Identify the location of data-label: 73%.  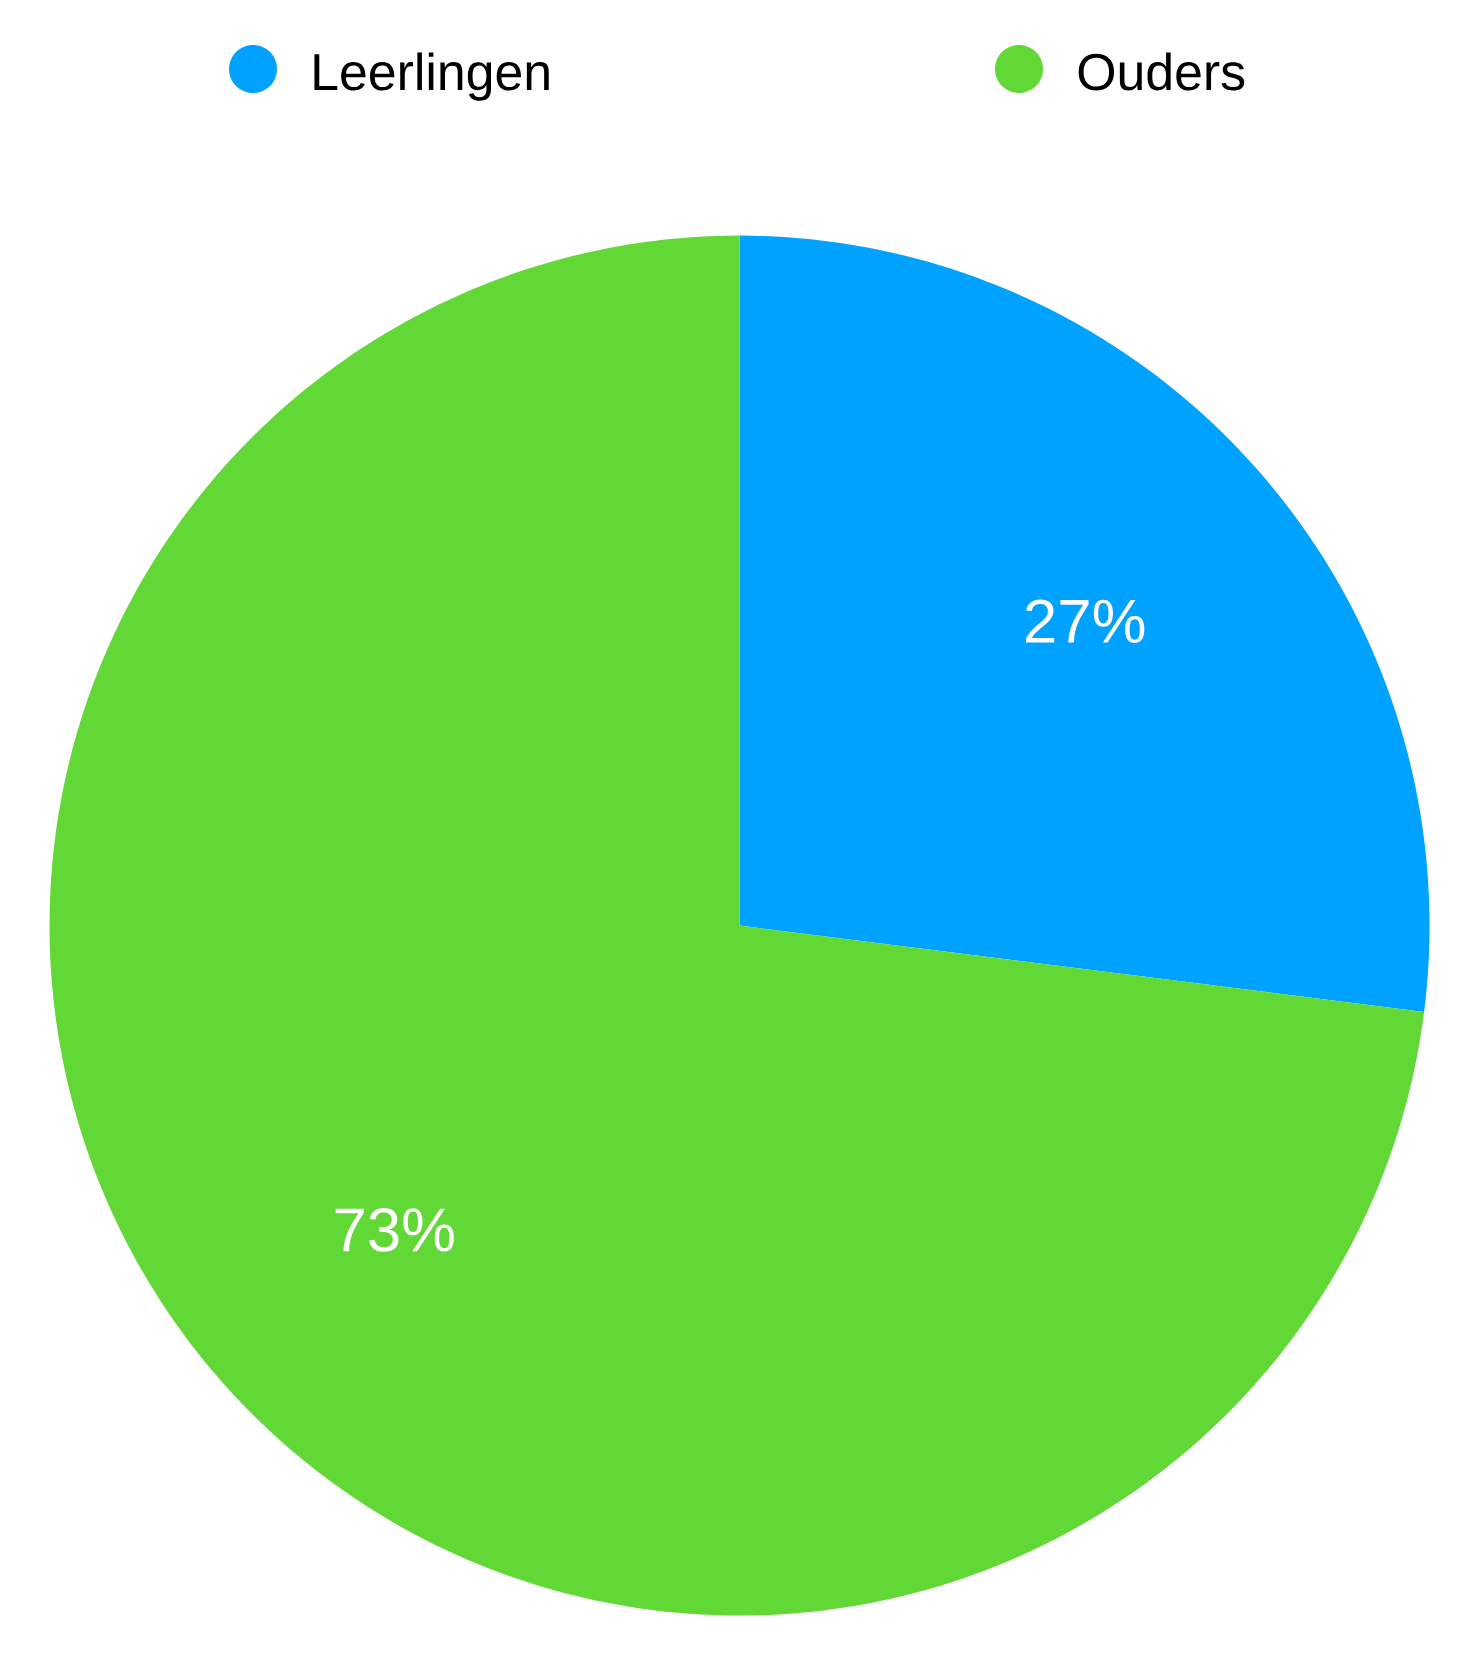
(394, 1230).